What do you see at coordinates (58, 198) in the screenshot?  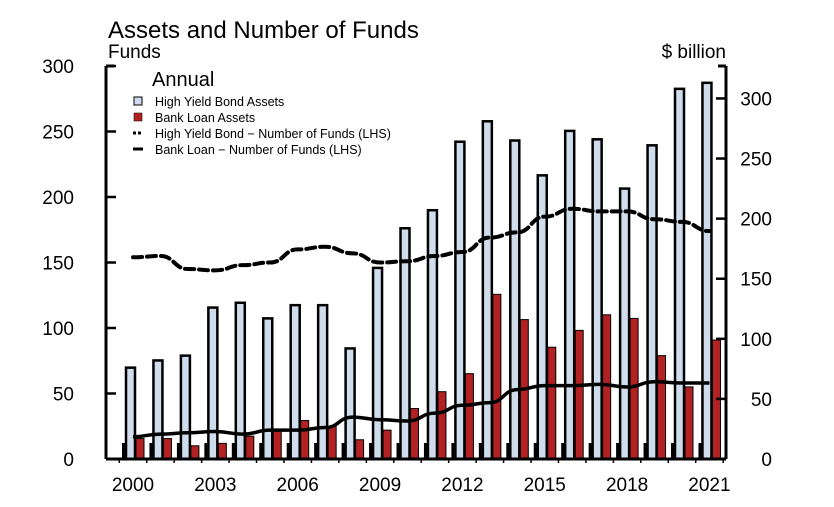 I see `left-tick-label: 200` at bounding box center [58, 198].